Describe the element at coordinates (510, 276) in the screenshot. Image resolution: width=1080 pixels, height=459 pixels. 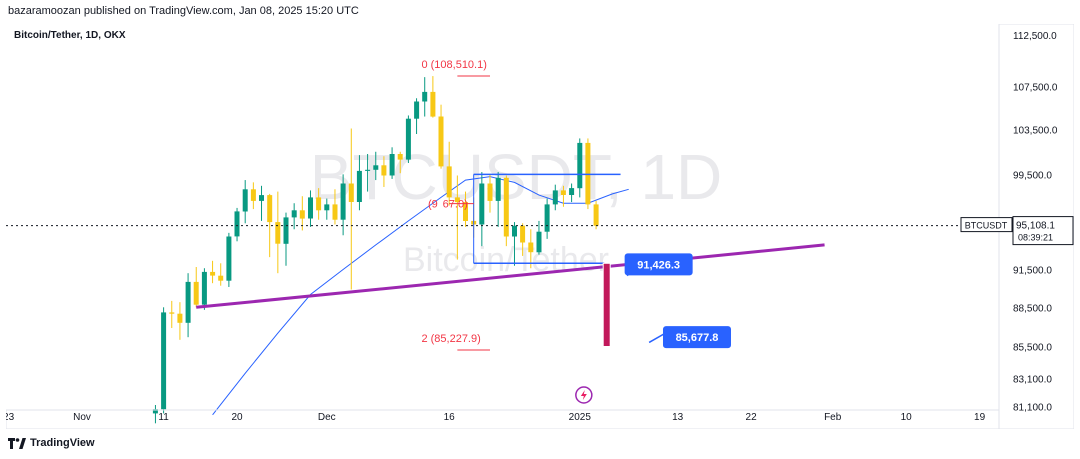
I see `purple-trendline` at that location.